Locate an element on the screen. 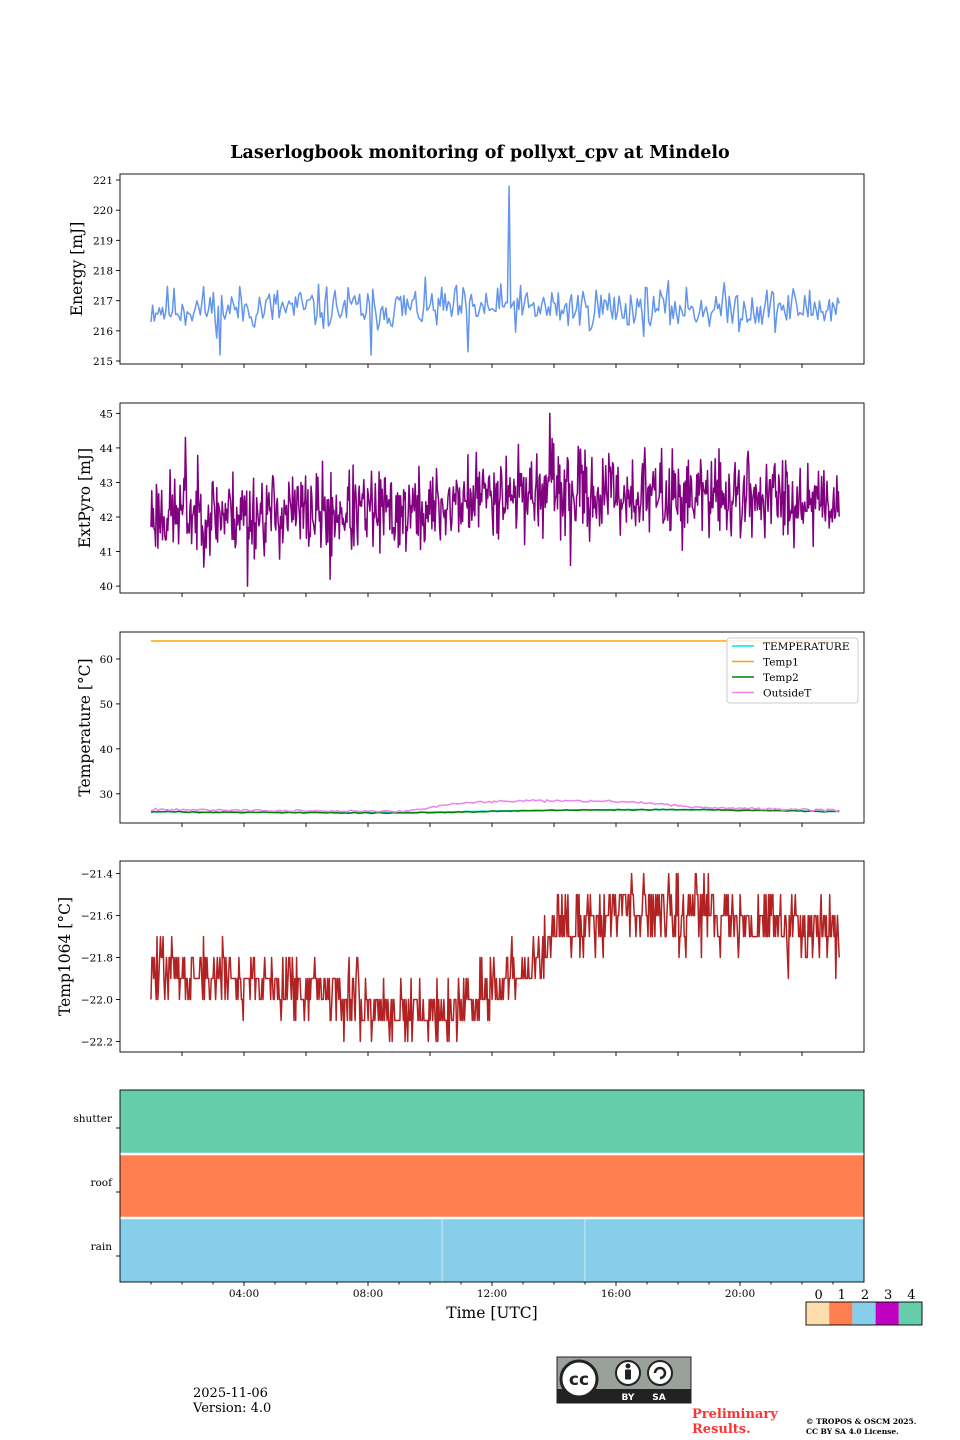 The image size is (960, 1440). panel-extpyro: 40 41 42 43 44 45 ExtPyro [mJ] is located at coordinates (470, 499).